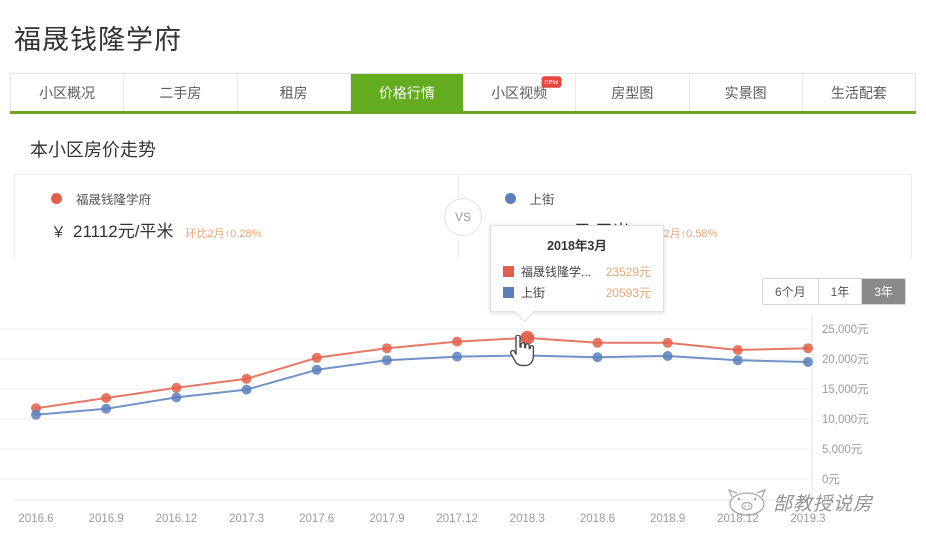  What do you see at coordinates (845, 390) in the screenshot?
I see `y-axis-tick-label: 15,000元` at bounding box center [845, 390].